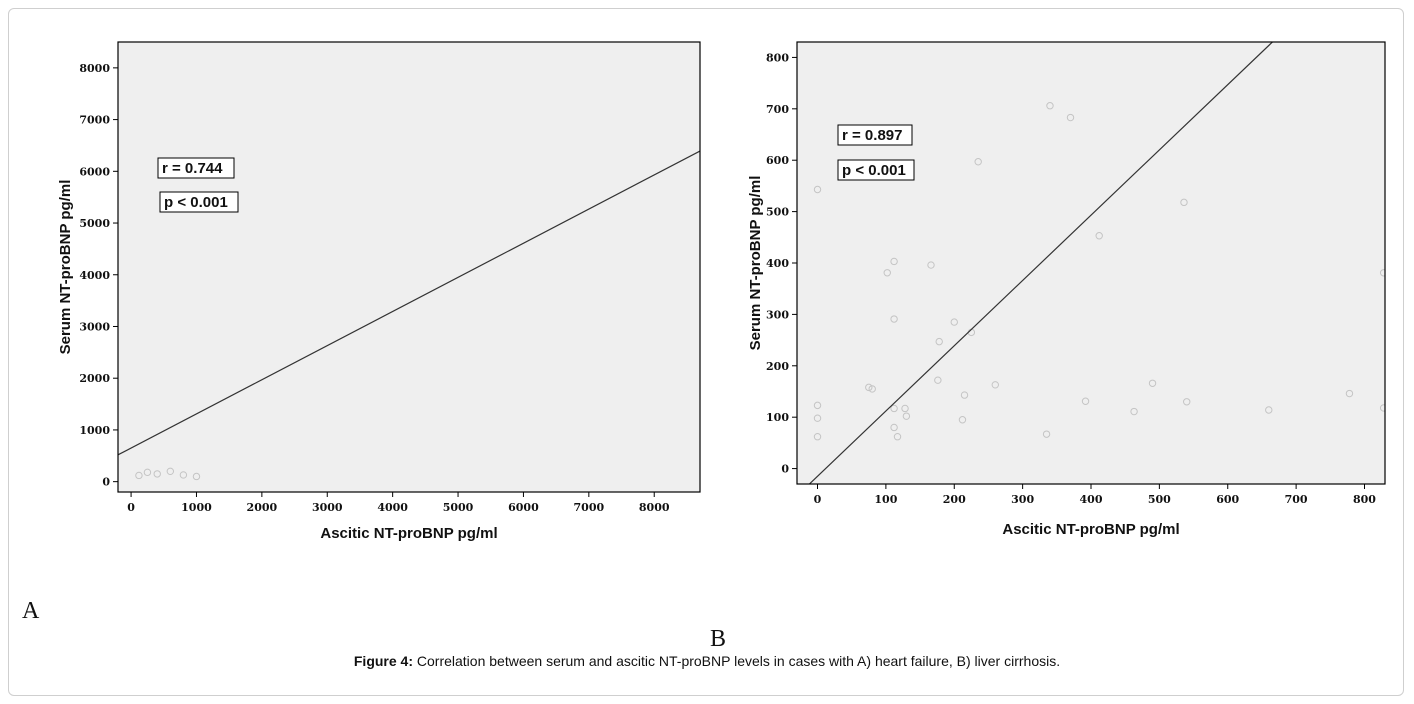 Image resolution: width=1414 pixels, height=704 pixels. I want to click on y-tick-label-a-3000: 3000, so click(94, 326).